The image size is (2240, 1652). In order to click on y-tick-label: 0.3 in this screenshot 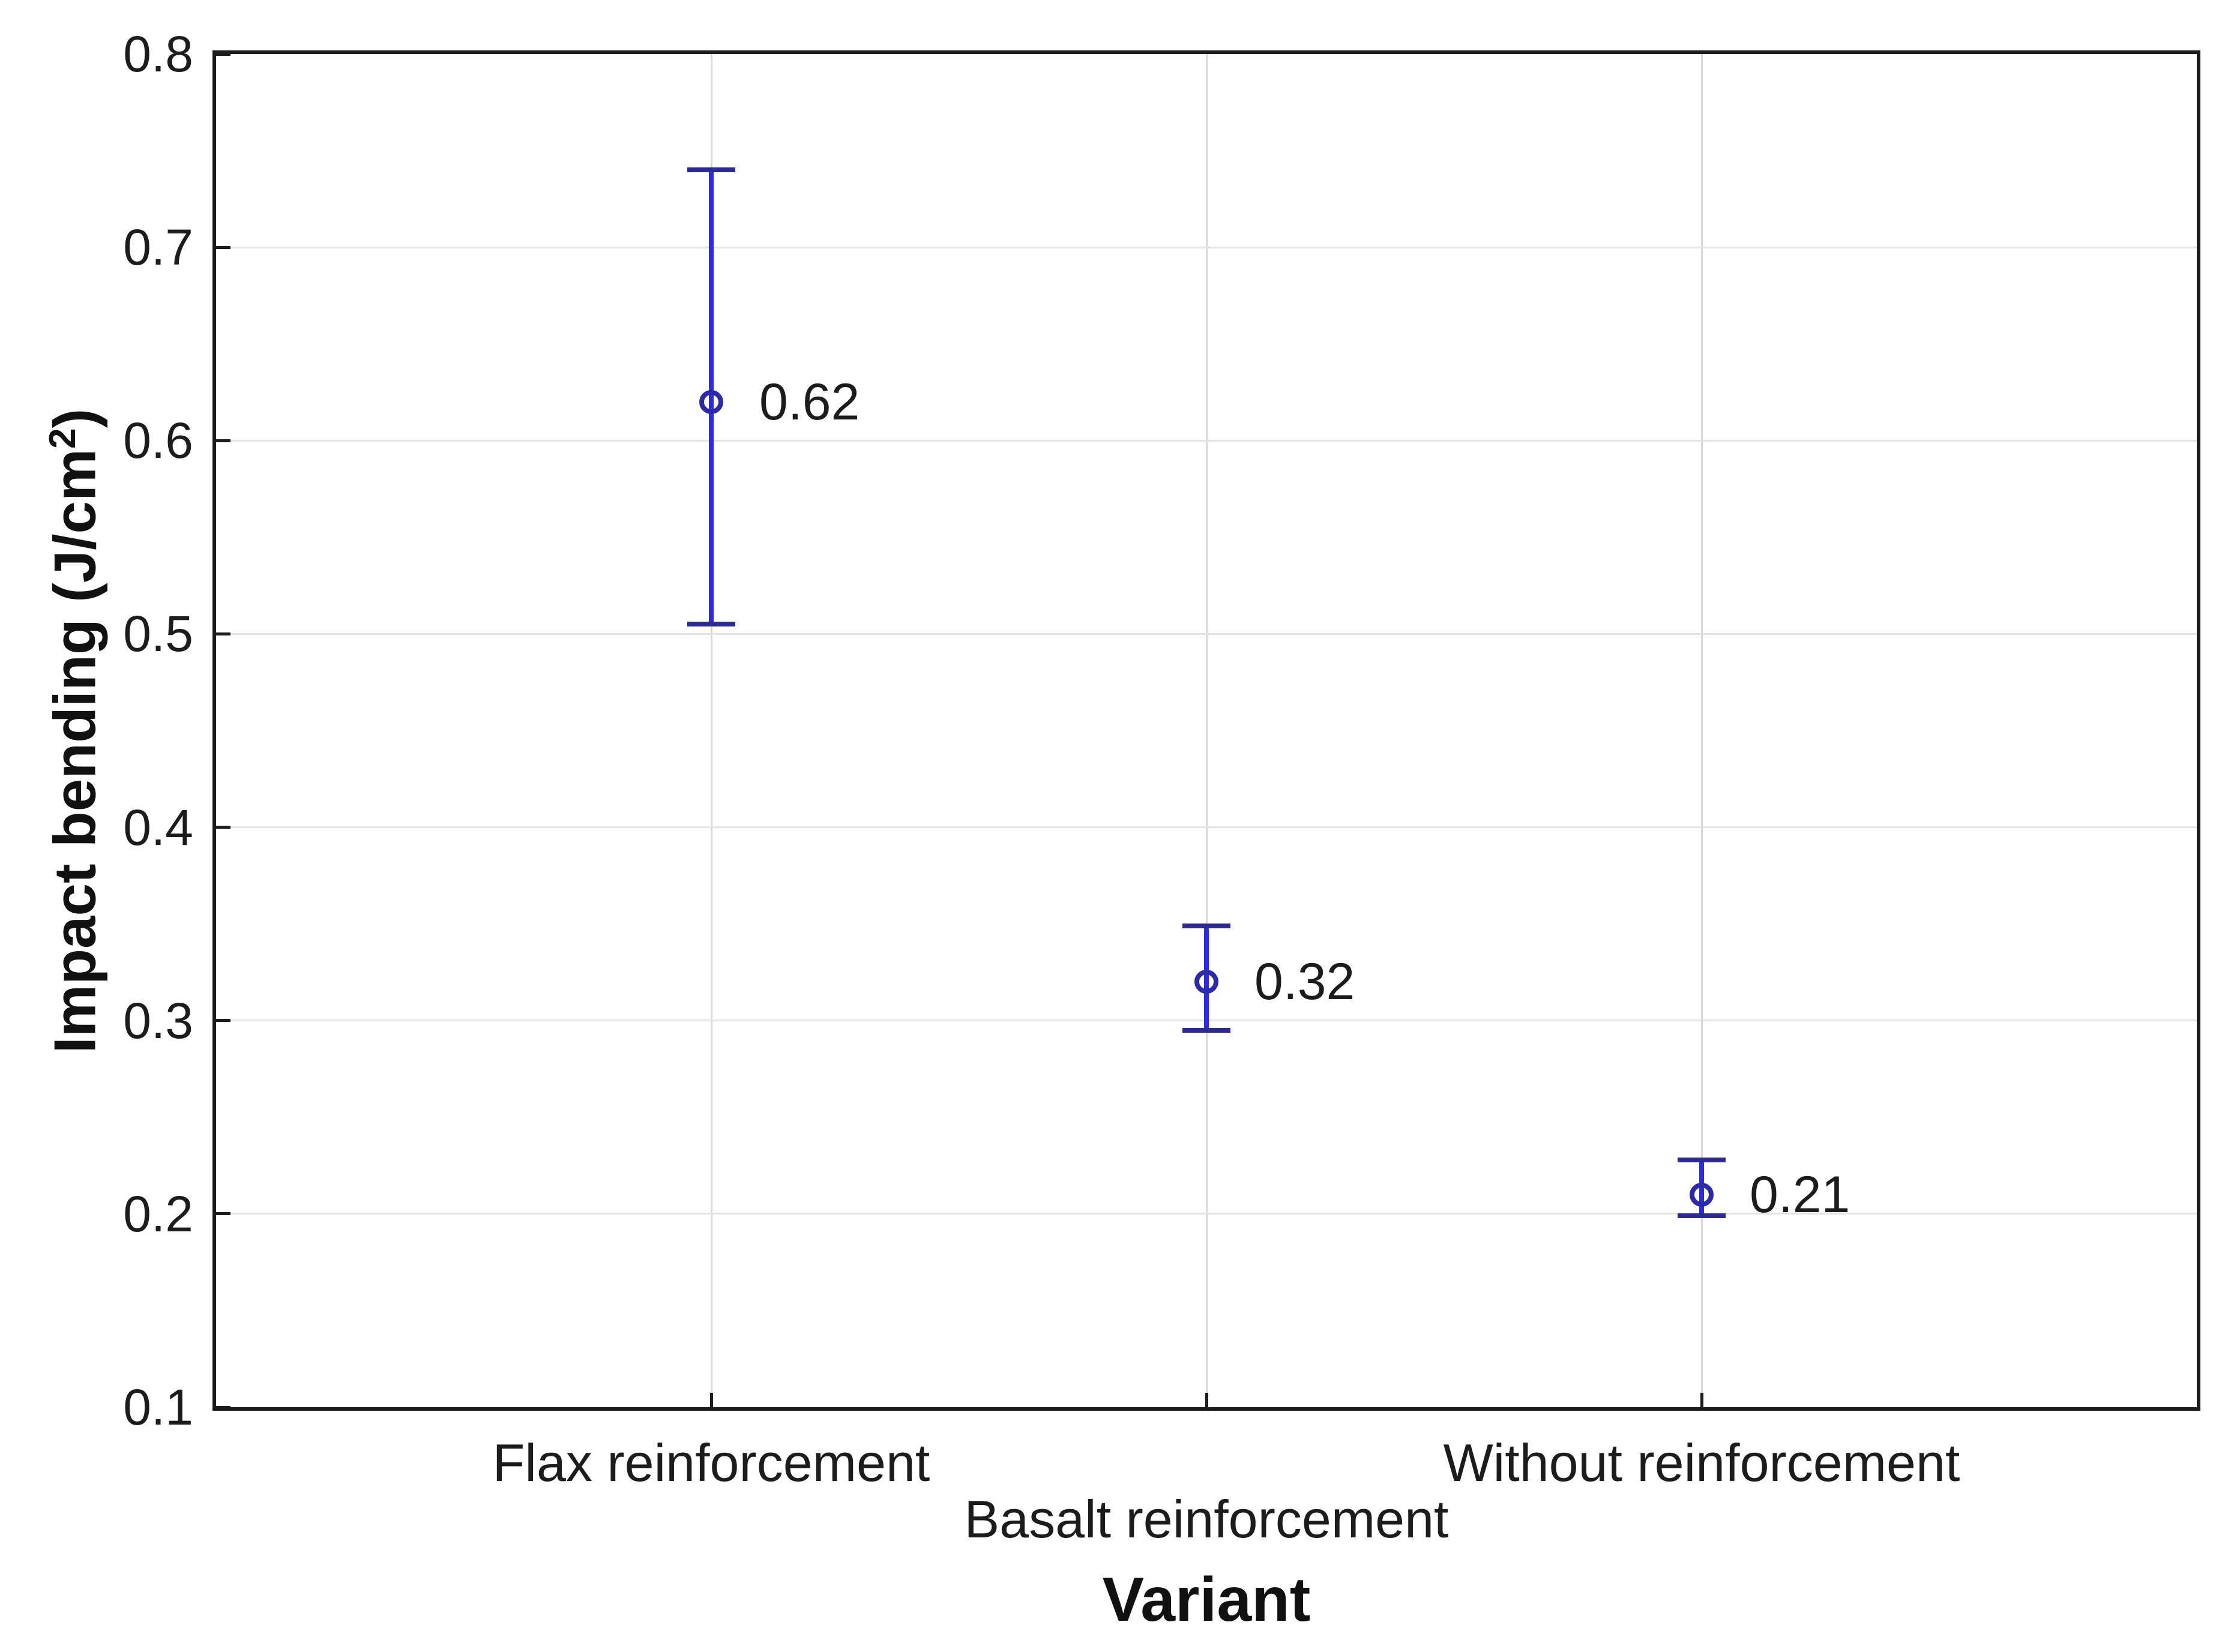, I will do `click(158, 1020)`.